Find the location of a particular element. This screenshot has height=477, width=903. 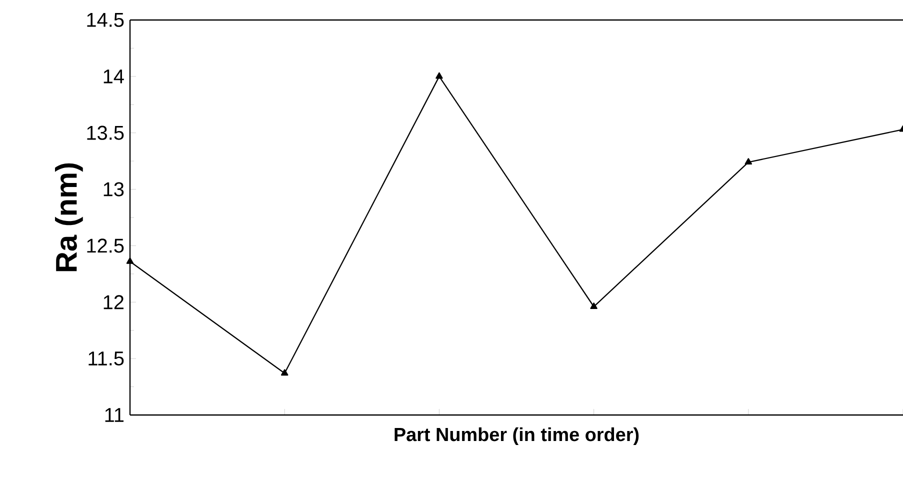

y-tick-label: 11 is located at coordinates (114, 415).